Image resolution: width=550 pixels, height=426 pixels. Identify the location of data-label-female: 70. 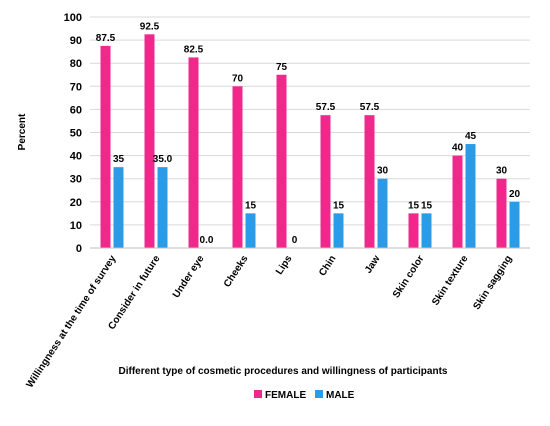
(238, 78).